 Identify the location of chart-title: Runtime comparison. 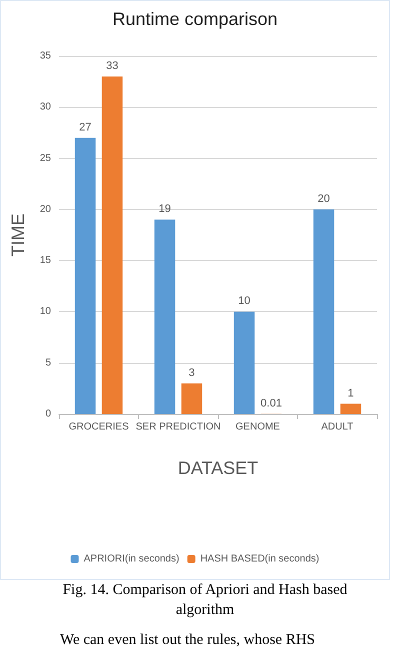
(195, 19).